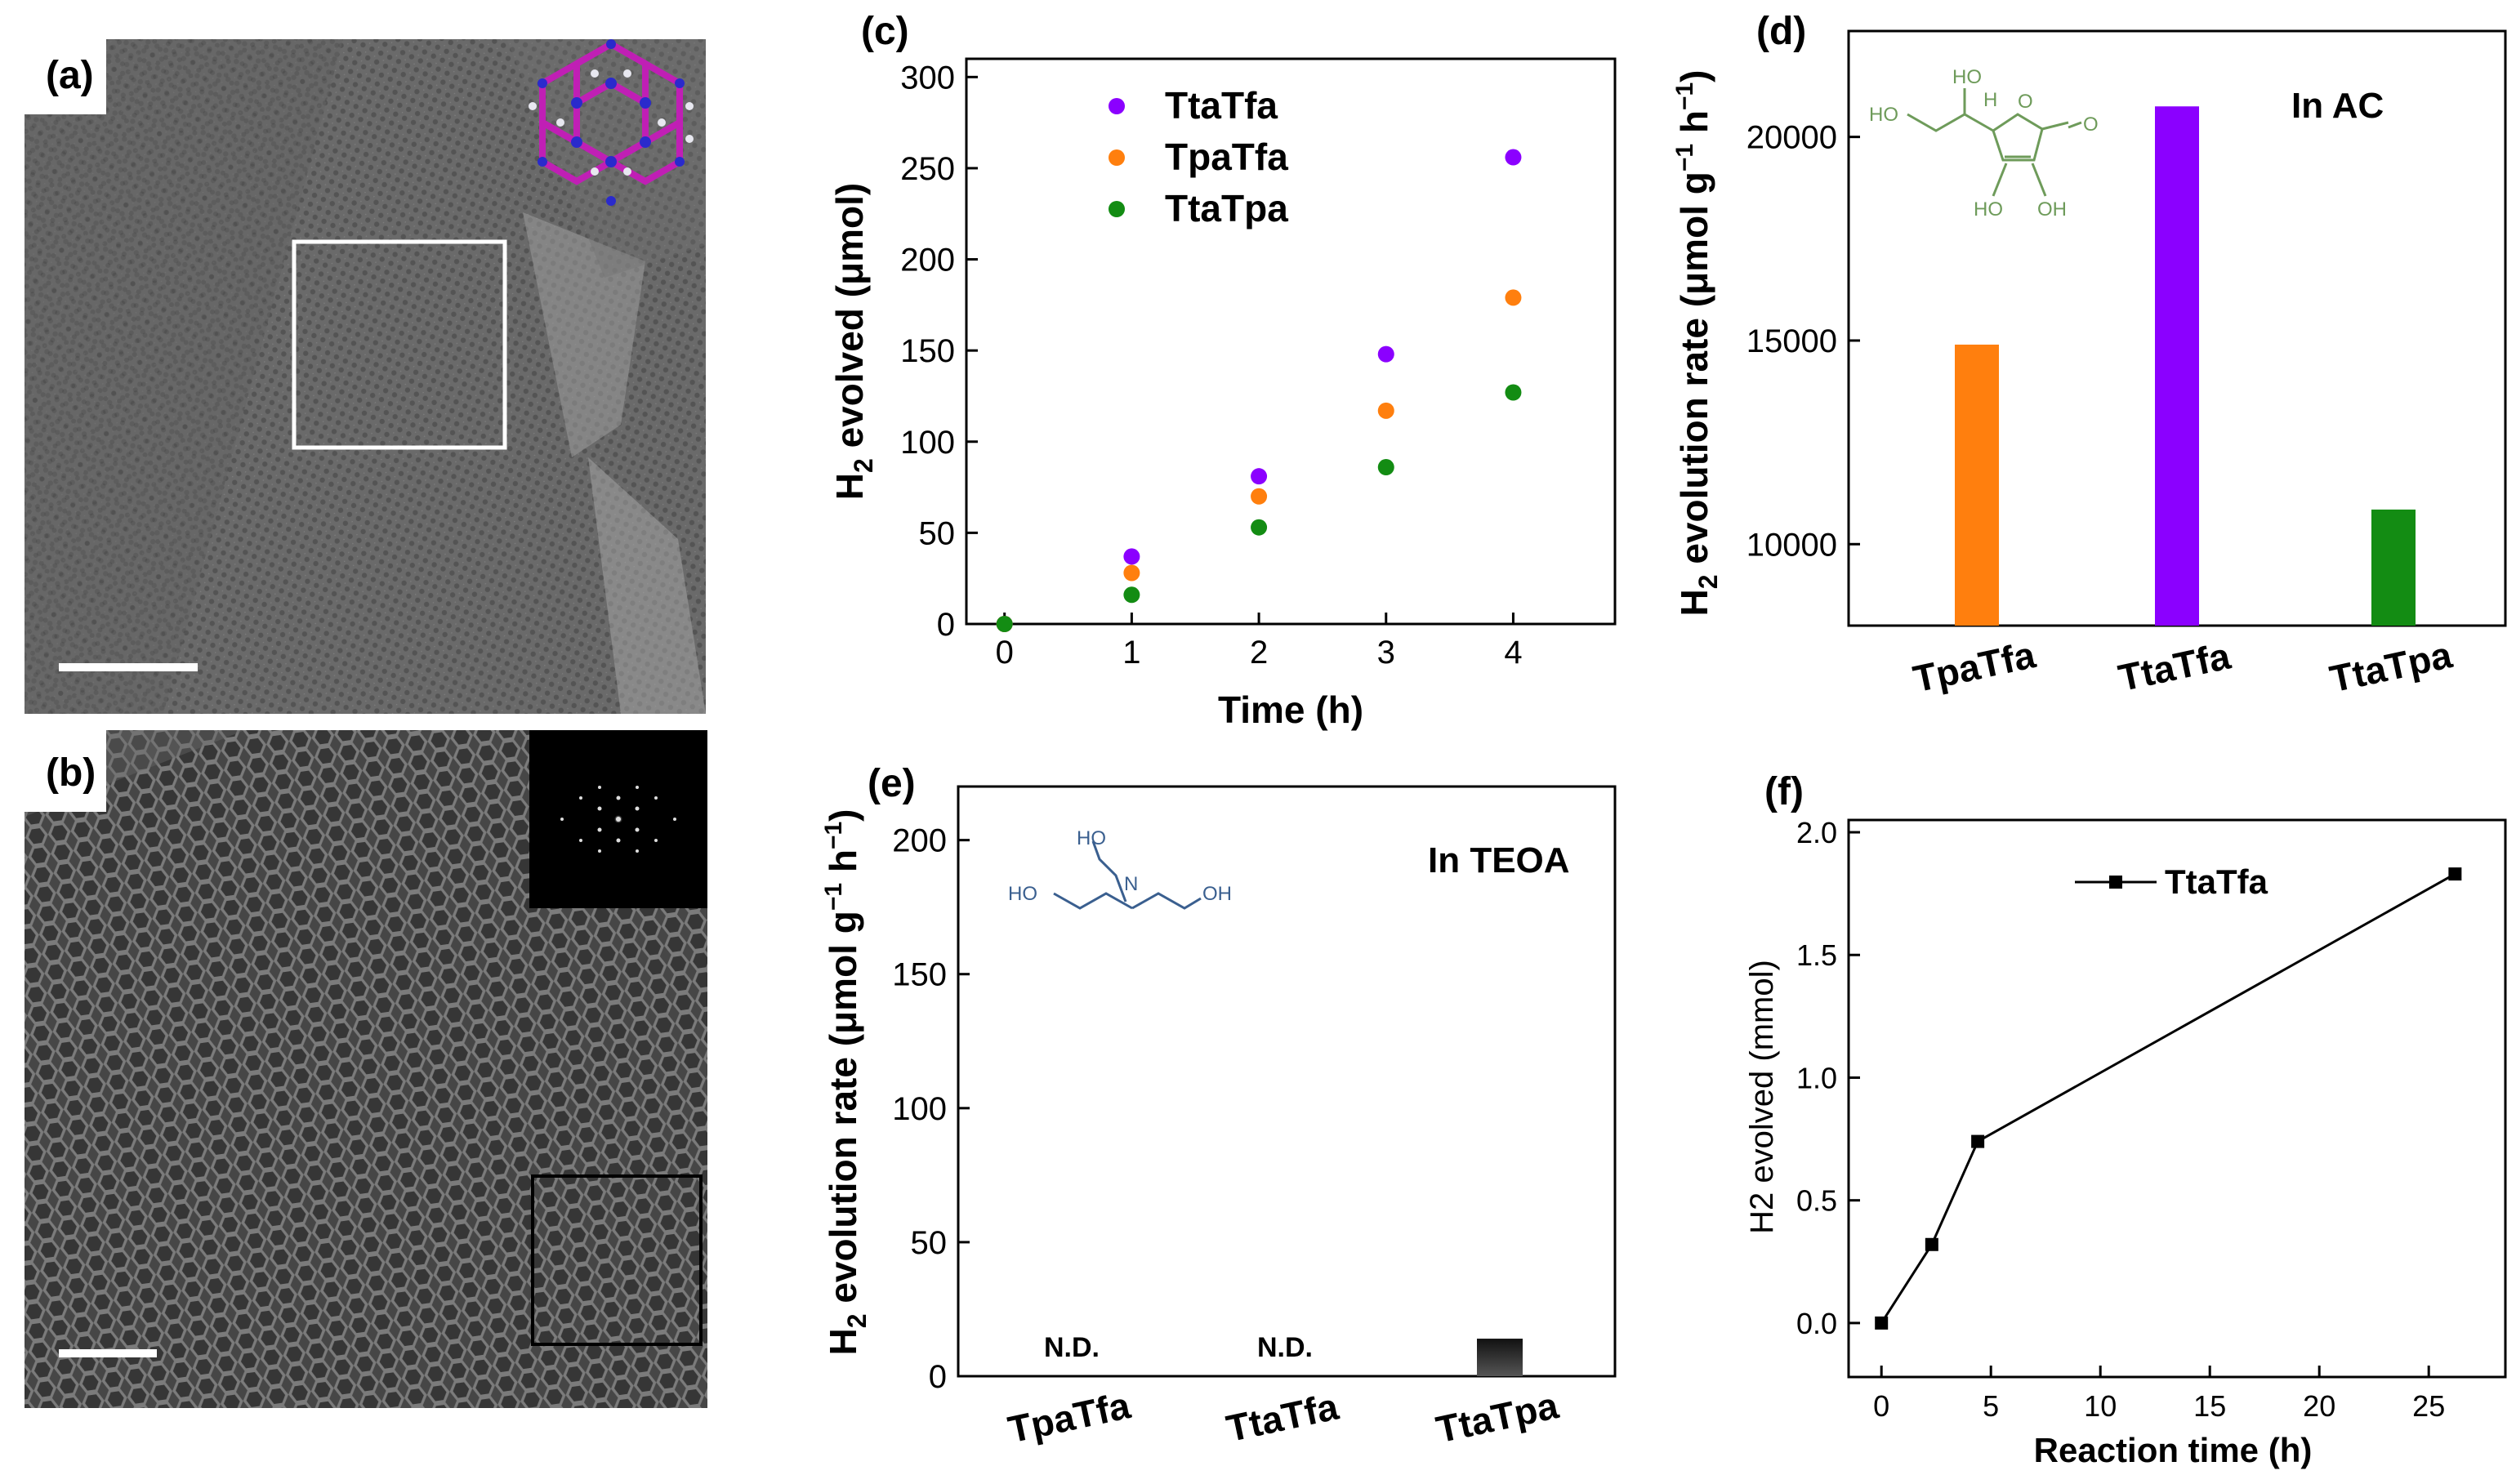  Describe the element at coordinates (1816, 1077) in the screenshot. I see `f-ytick-label: 1.0` at that location.